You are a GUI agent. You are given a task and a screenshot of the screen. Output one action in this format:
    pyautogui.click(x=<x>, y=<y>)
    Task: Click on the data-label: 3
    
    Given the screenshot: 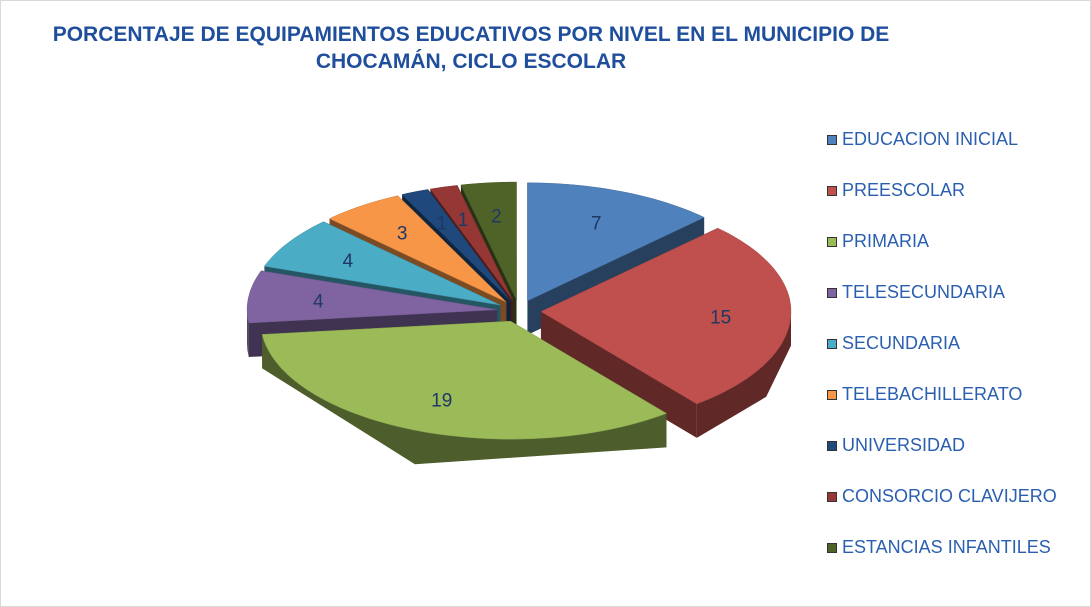 What is the action you would take?
    pyautogui.click(x=402, y=234)
    